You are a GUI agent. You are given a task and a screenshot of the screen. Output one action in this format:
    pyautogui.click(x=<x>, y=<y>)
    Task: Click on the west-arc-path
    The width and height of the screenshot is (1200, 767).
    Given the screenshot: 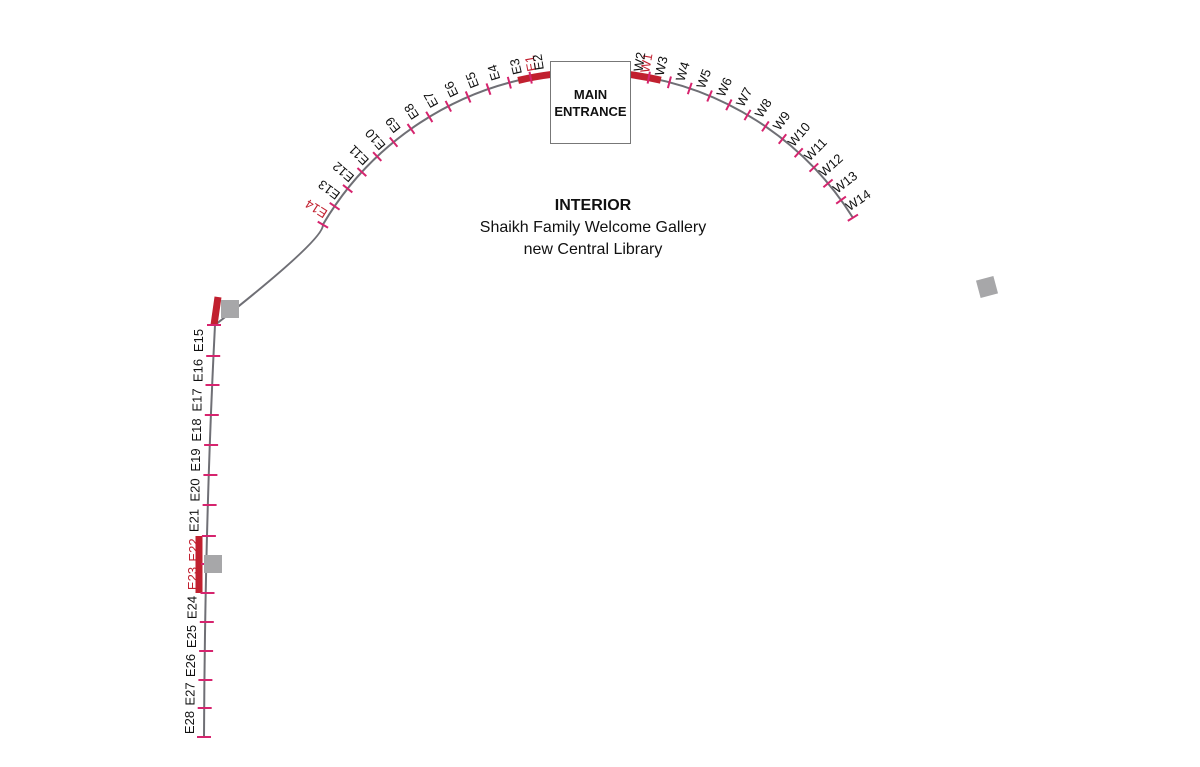 What is the action you would take?
    pyautogui.click(x=740, y=146)
    